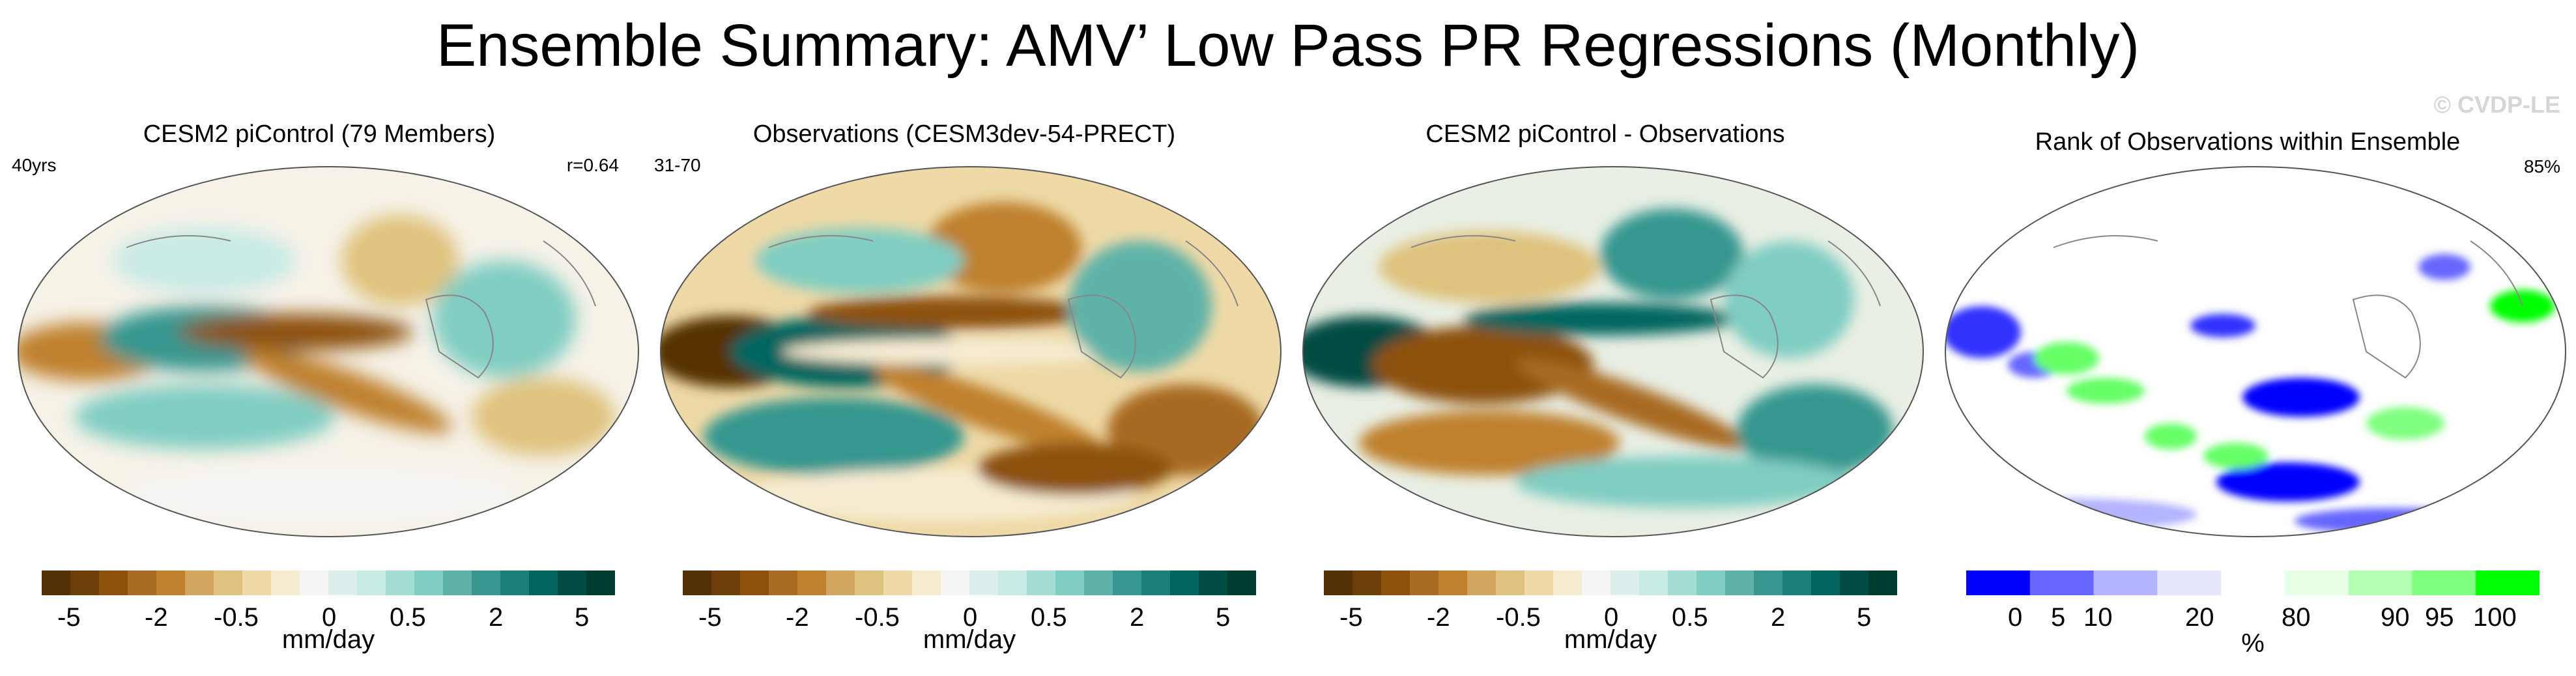 Image resolution: width=2576 pixels, height=676 pixels. I want to click on panel-2-colorbar, so click(969, 582).